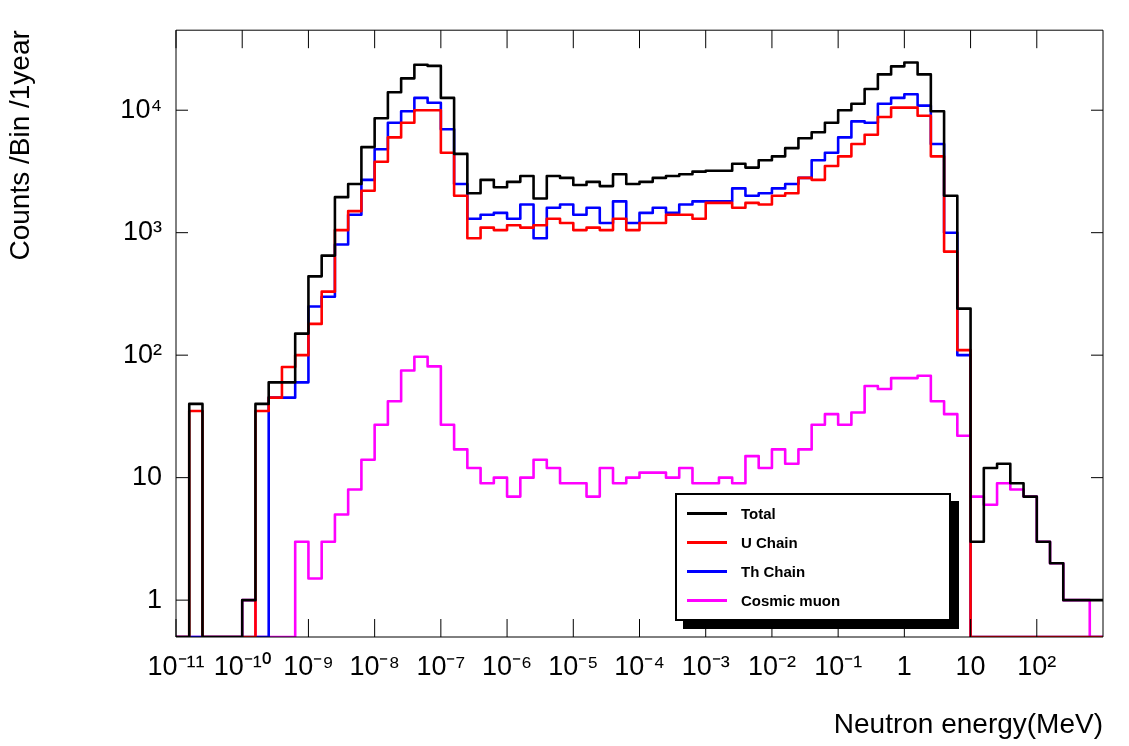 Image resolution: width=1129 pixels, height=746 pixels. I want to click on y-axis-title: Counts /Bin /1year, so click(19, 145).